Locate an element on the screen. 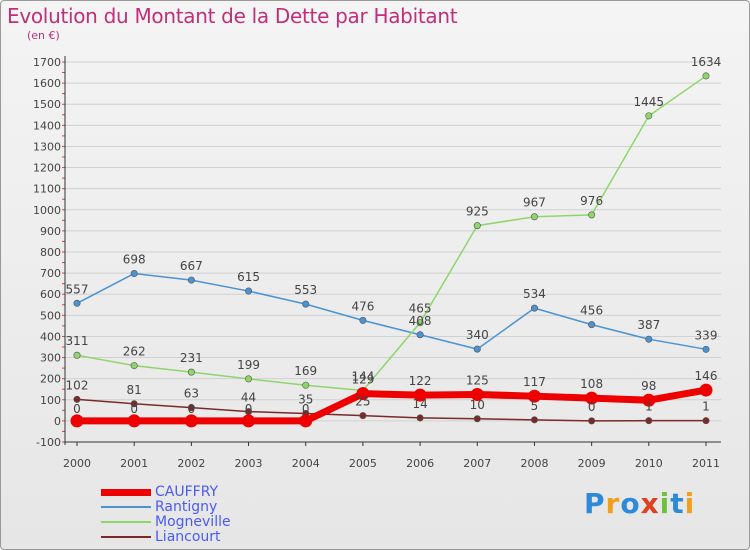 This screenshot has width=750, height=550. data-label: 667 is located at coordinates (191, 266).